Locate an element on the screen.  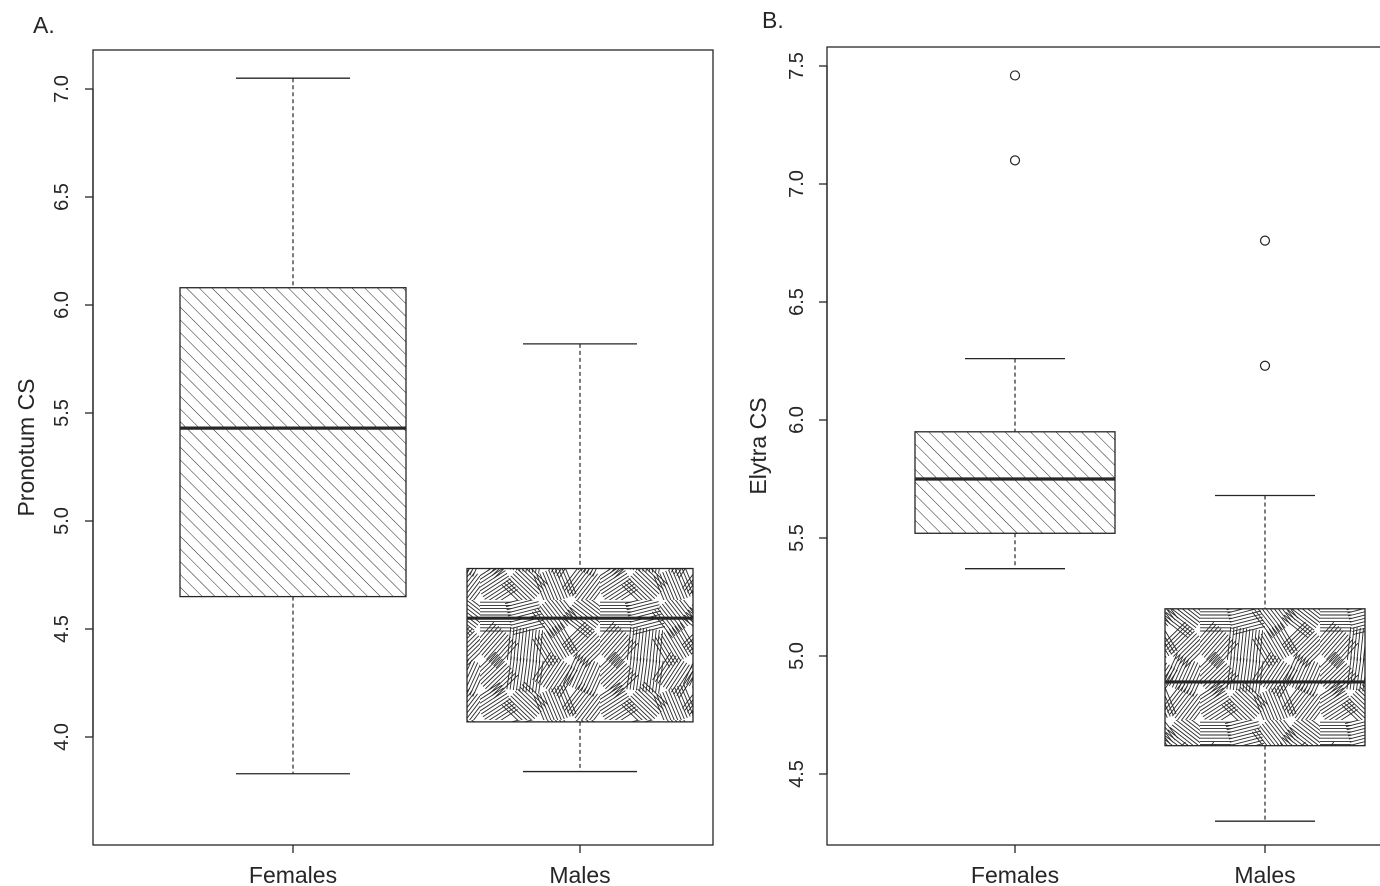
panel-a-females-box is located at coordinates (293, 442).